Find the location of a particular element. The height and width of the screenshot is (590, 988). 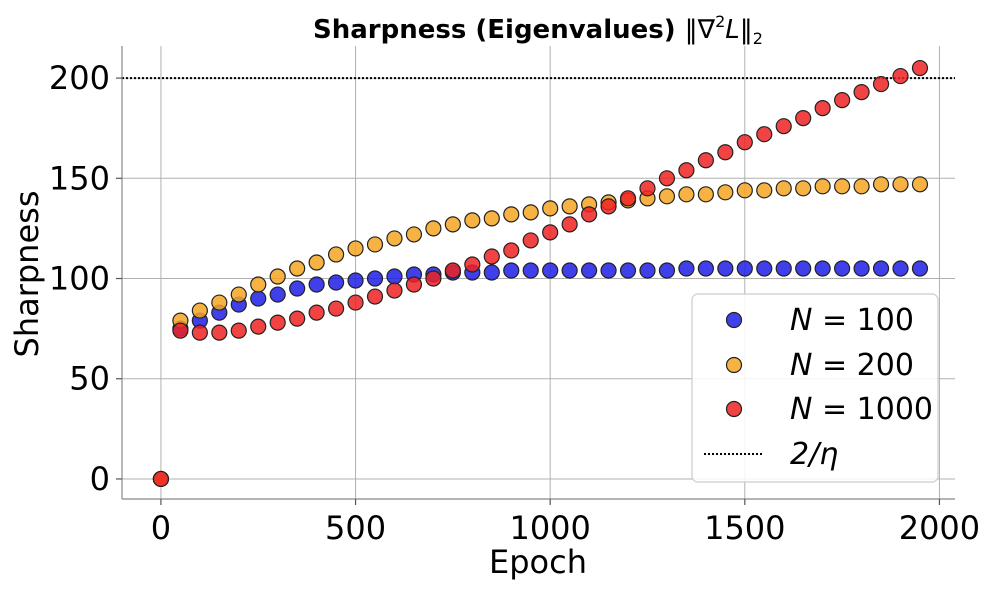

y-axis-label: Sharpness is located at coordinates (27, 274).